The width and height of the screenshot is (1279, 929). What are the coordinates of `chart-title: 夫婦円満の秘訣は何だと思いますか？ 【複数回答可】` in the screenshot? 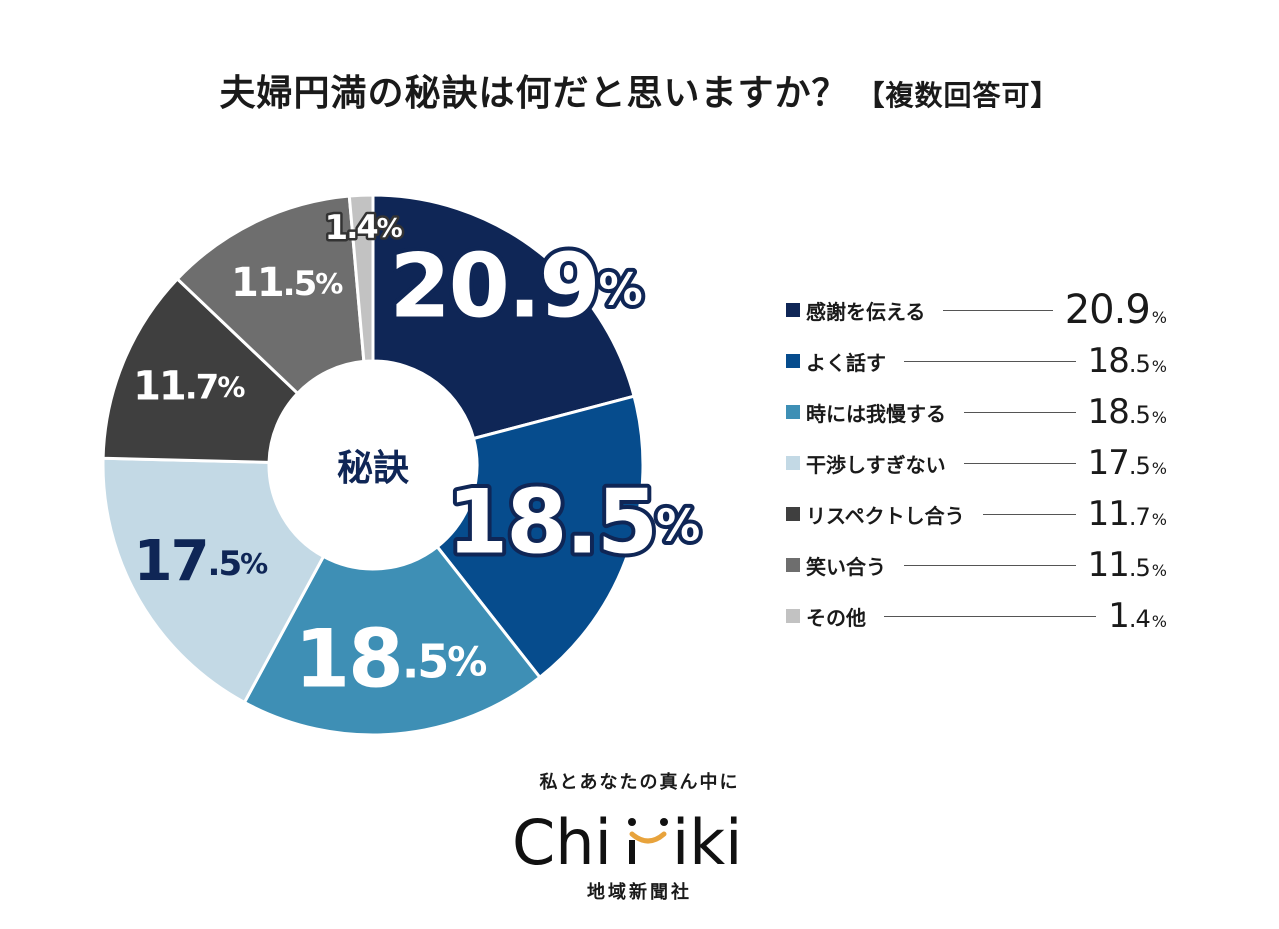 It's located at (639, 90).